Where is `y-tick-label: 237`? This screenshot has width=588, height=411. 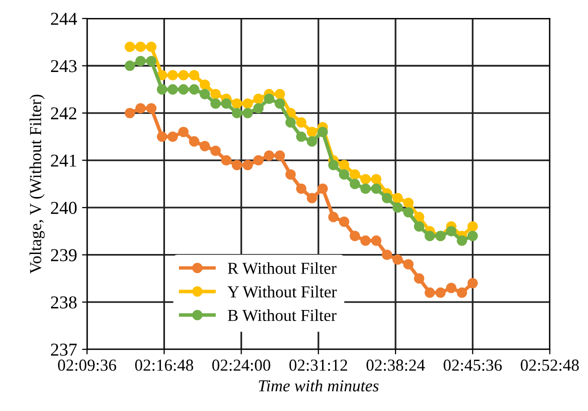 y-tick-label: 237 is located at coordinates (64, 350).